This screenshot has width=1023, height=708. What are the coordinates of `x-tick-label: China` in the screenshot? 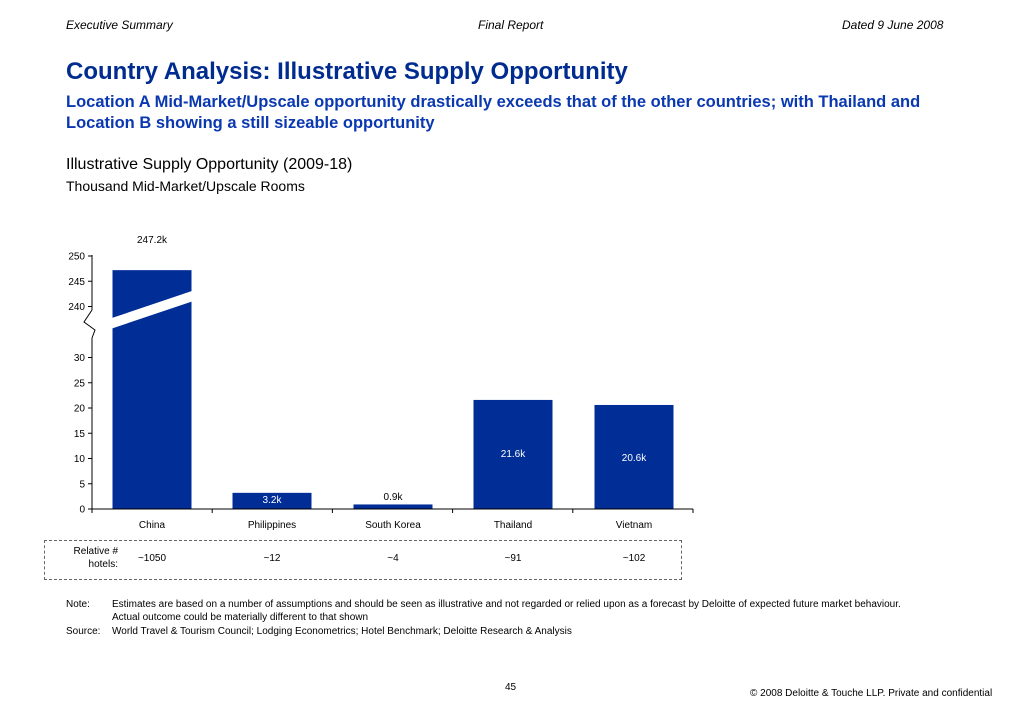 It's located at (152, 525).